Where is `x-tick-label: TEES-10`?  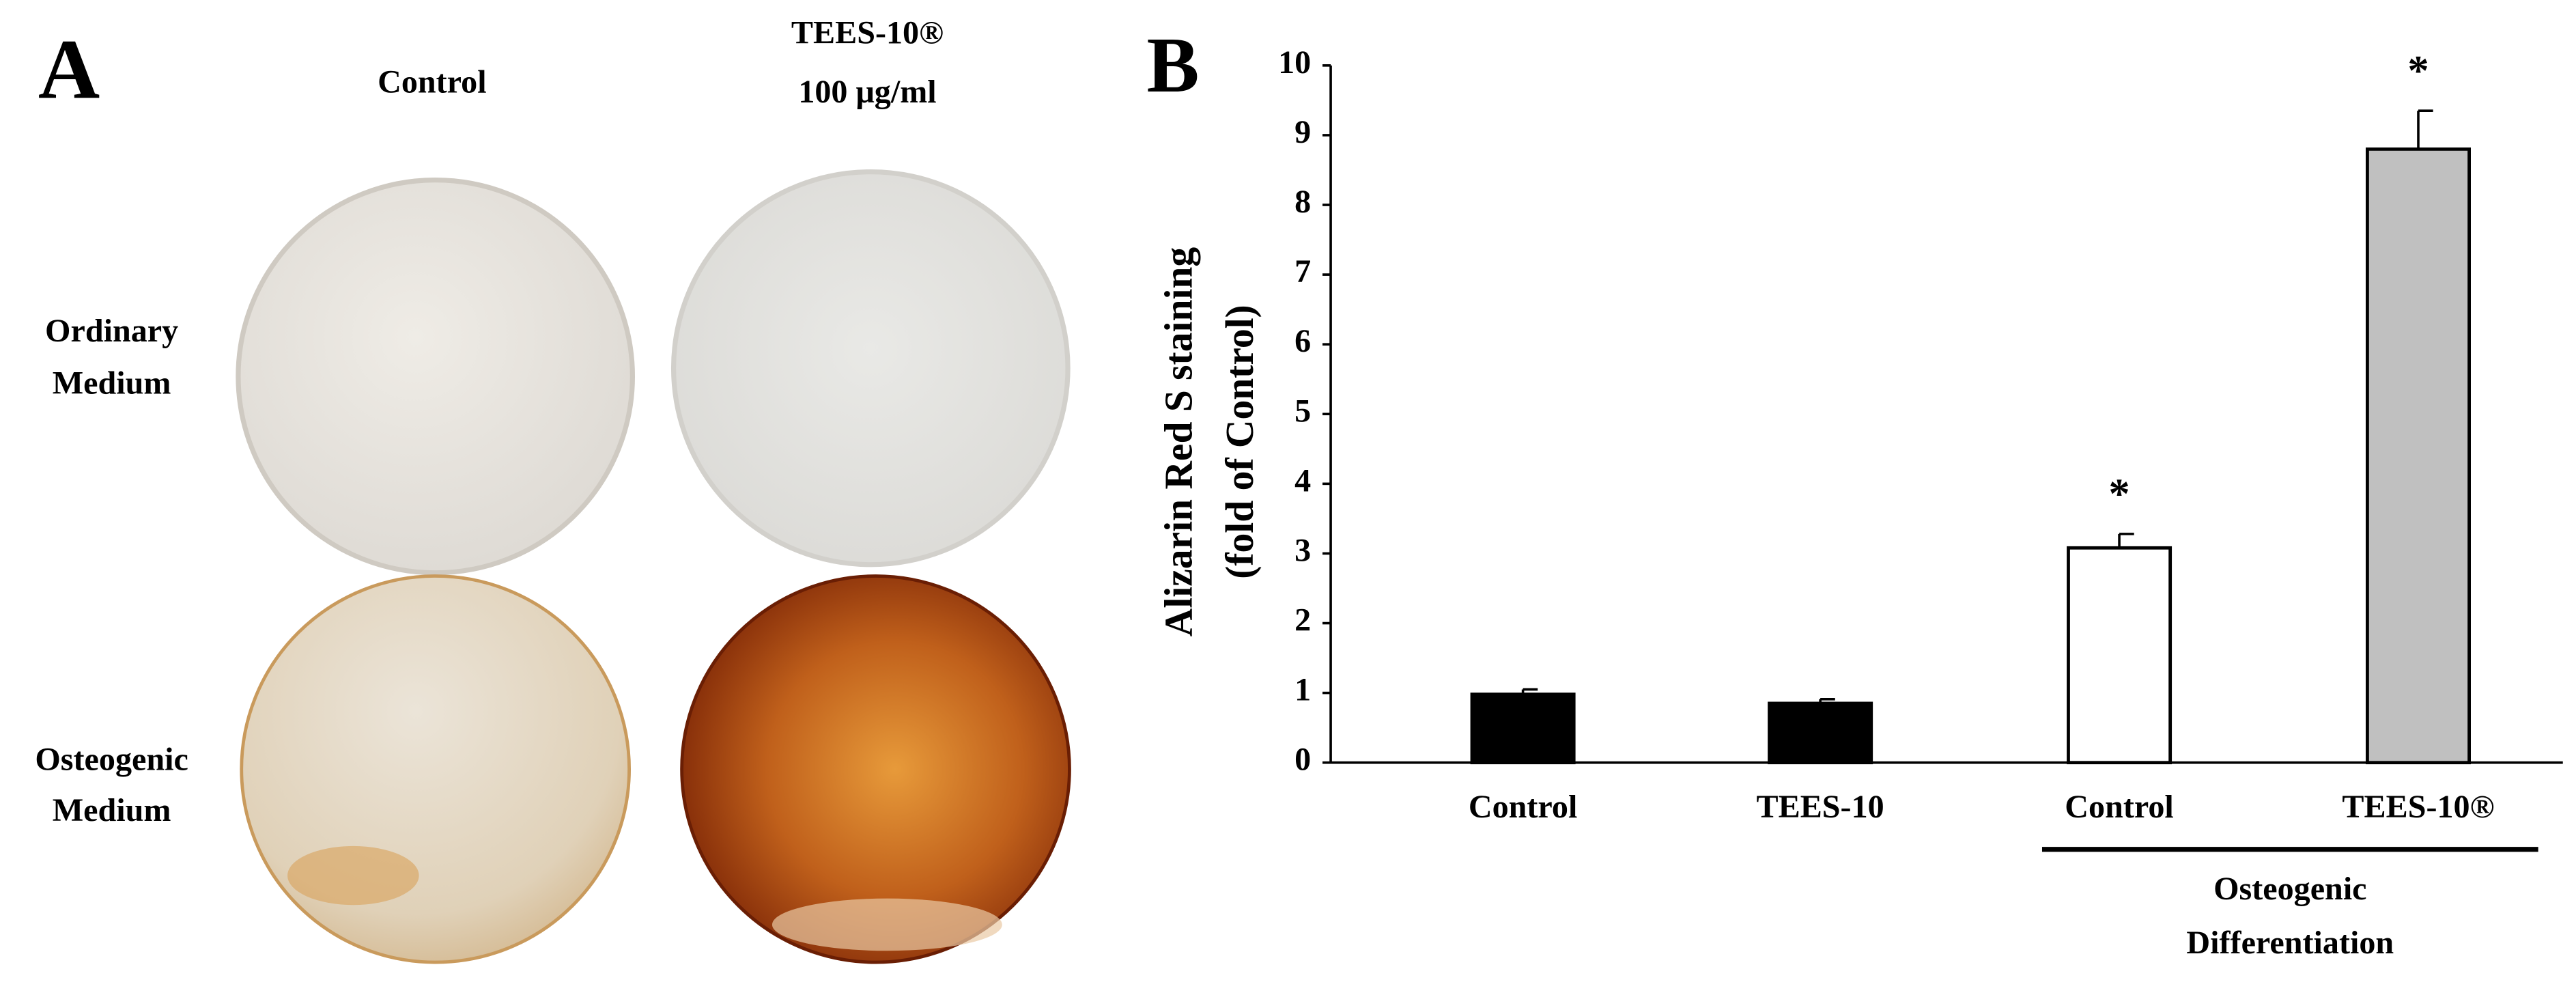 x-tick-label: TEES-10 is located at coordinates (1820, 807).